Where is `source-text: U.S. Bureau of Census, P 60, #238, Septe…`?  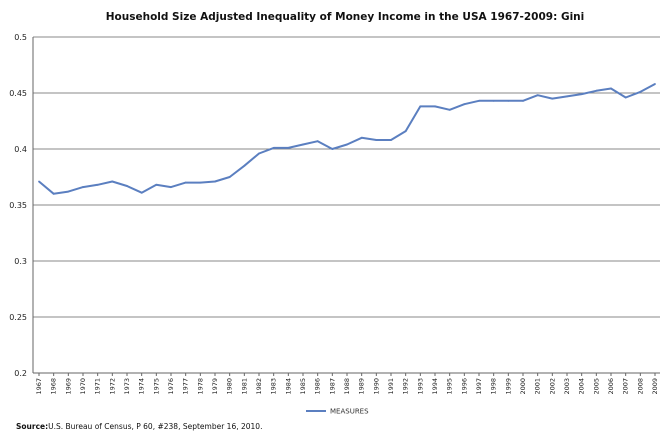 source-text: U.S. Bureau of Census, P 60, #238, Septe… is located at coordinates (155, 426).